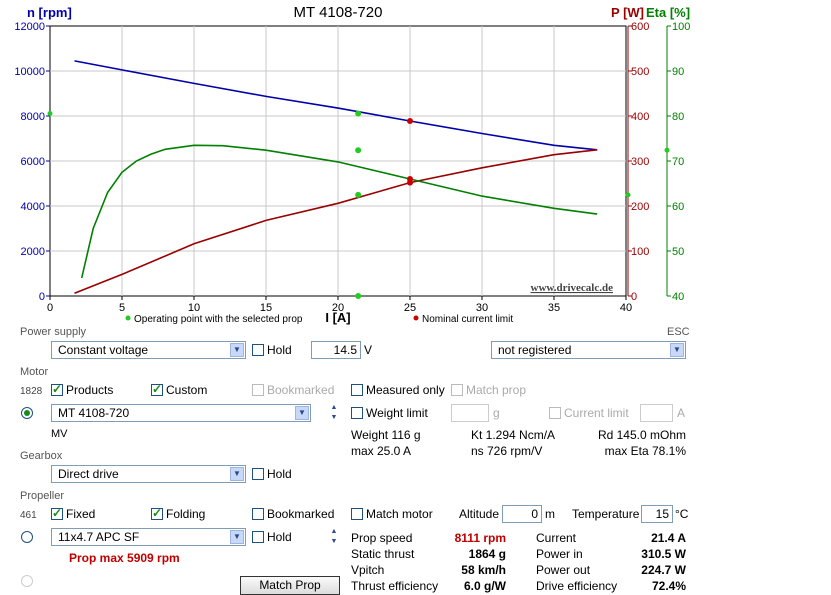 The width and height of the screenshot is (831, 595). I want to click on weight-limit-input, so click(470, 413).